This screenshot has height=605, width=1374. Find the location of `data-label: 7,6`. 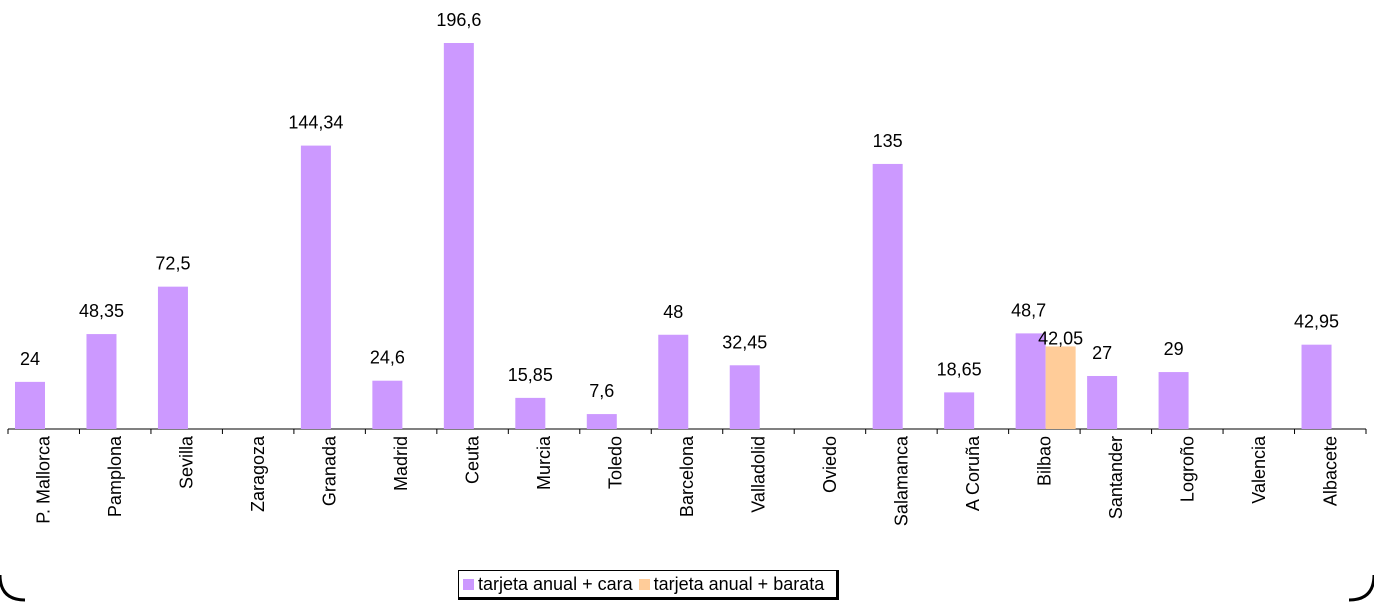

data-label: 7,6 is located at coordinates (601, 391).